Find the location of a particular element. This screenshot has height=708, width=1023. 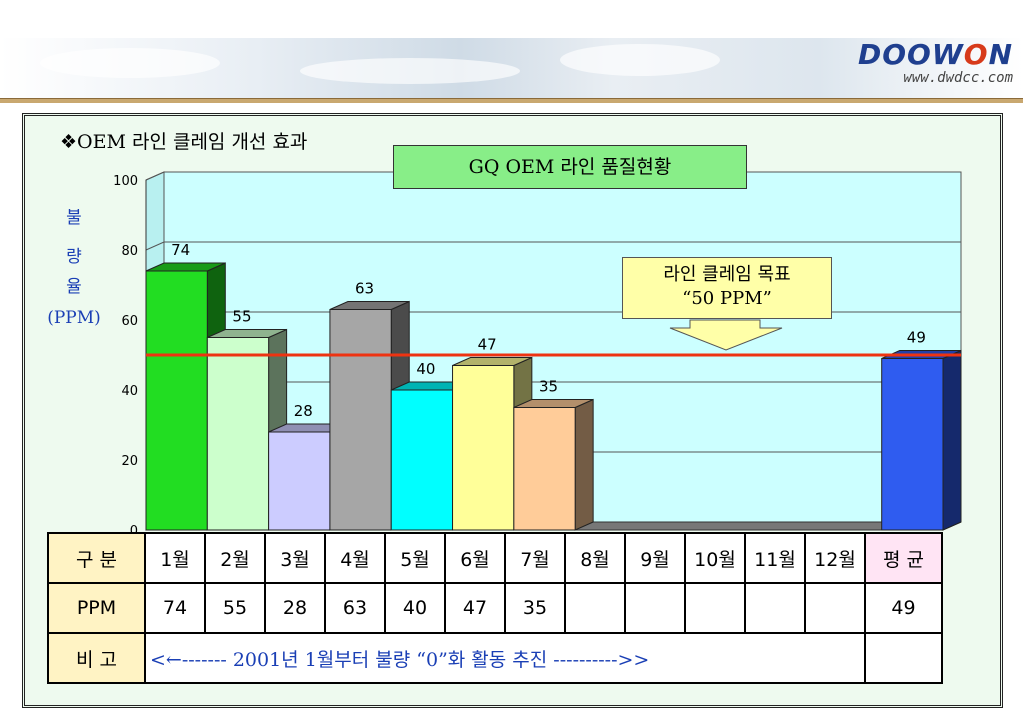

row-label-ppm: PPM is located at coordinates (96, 608).